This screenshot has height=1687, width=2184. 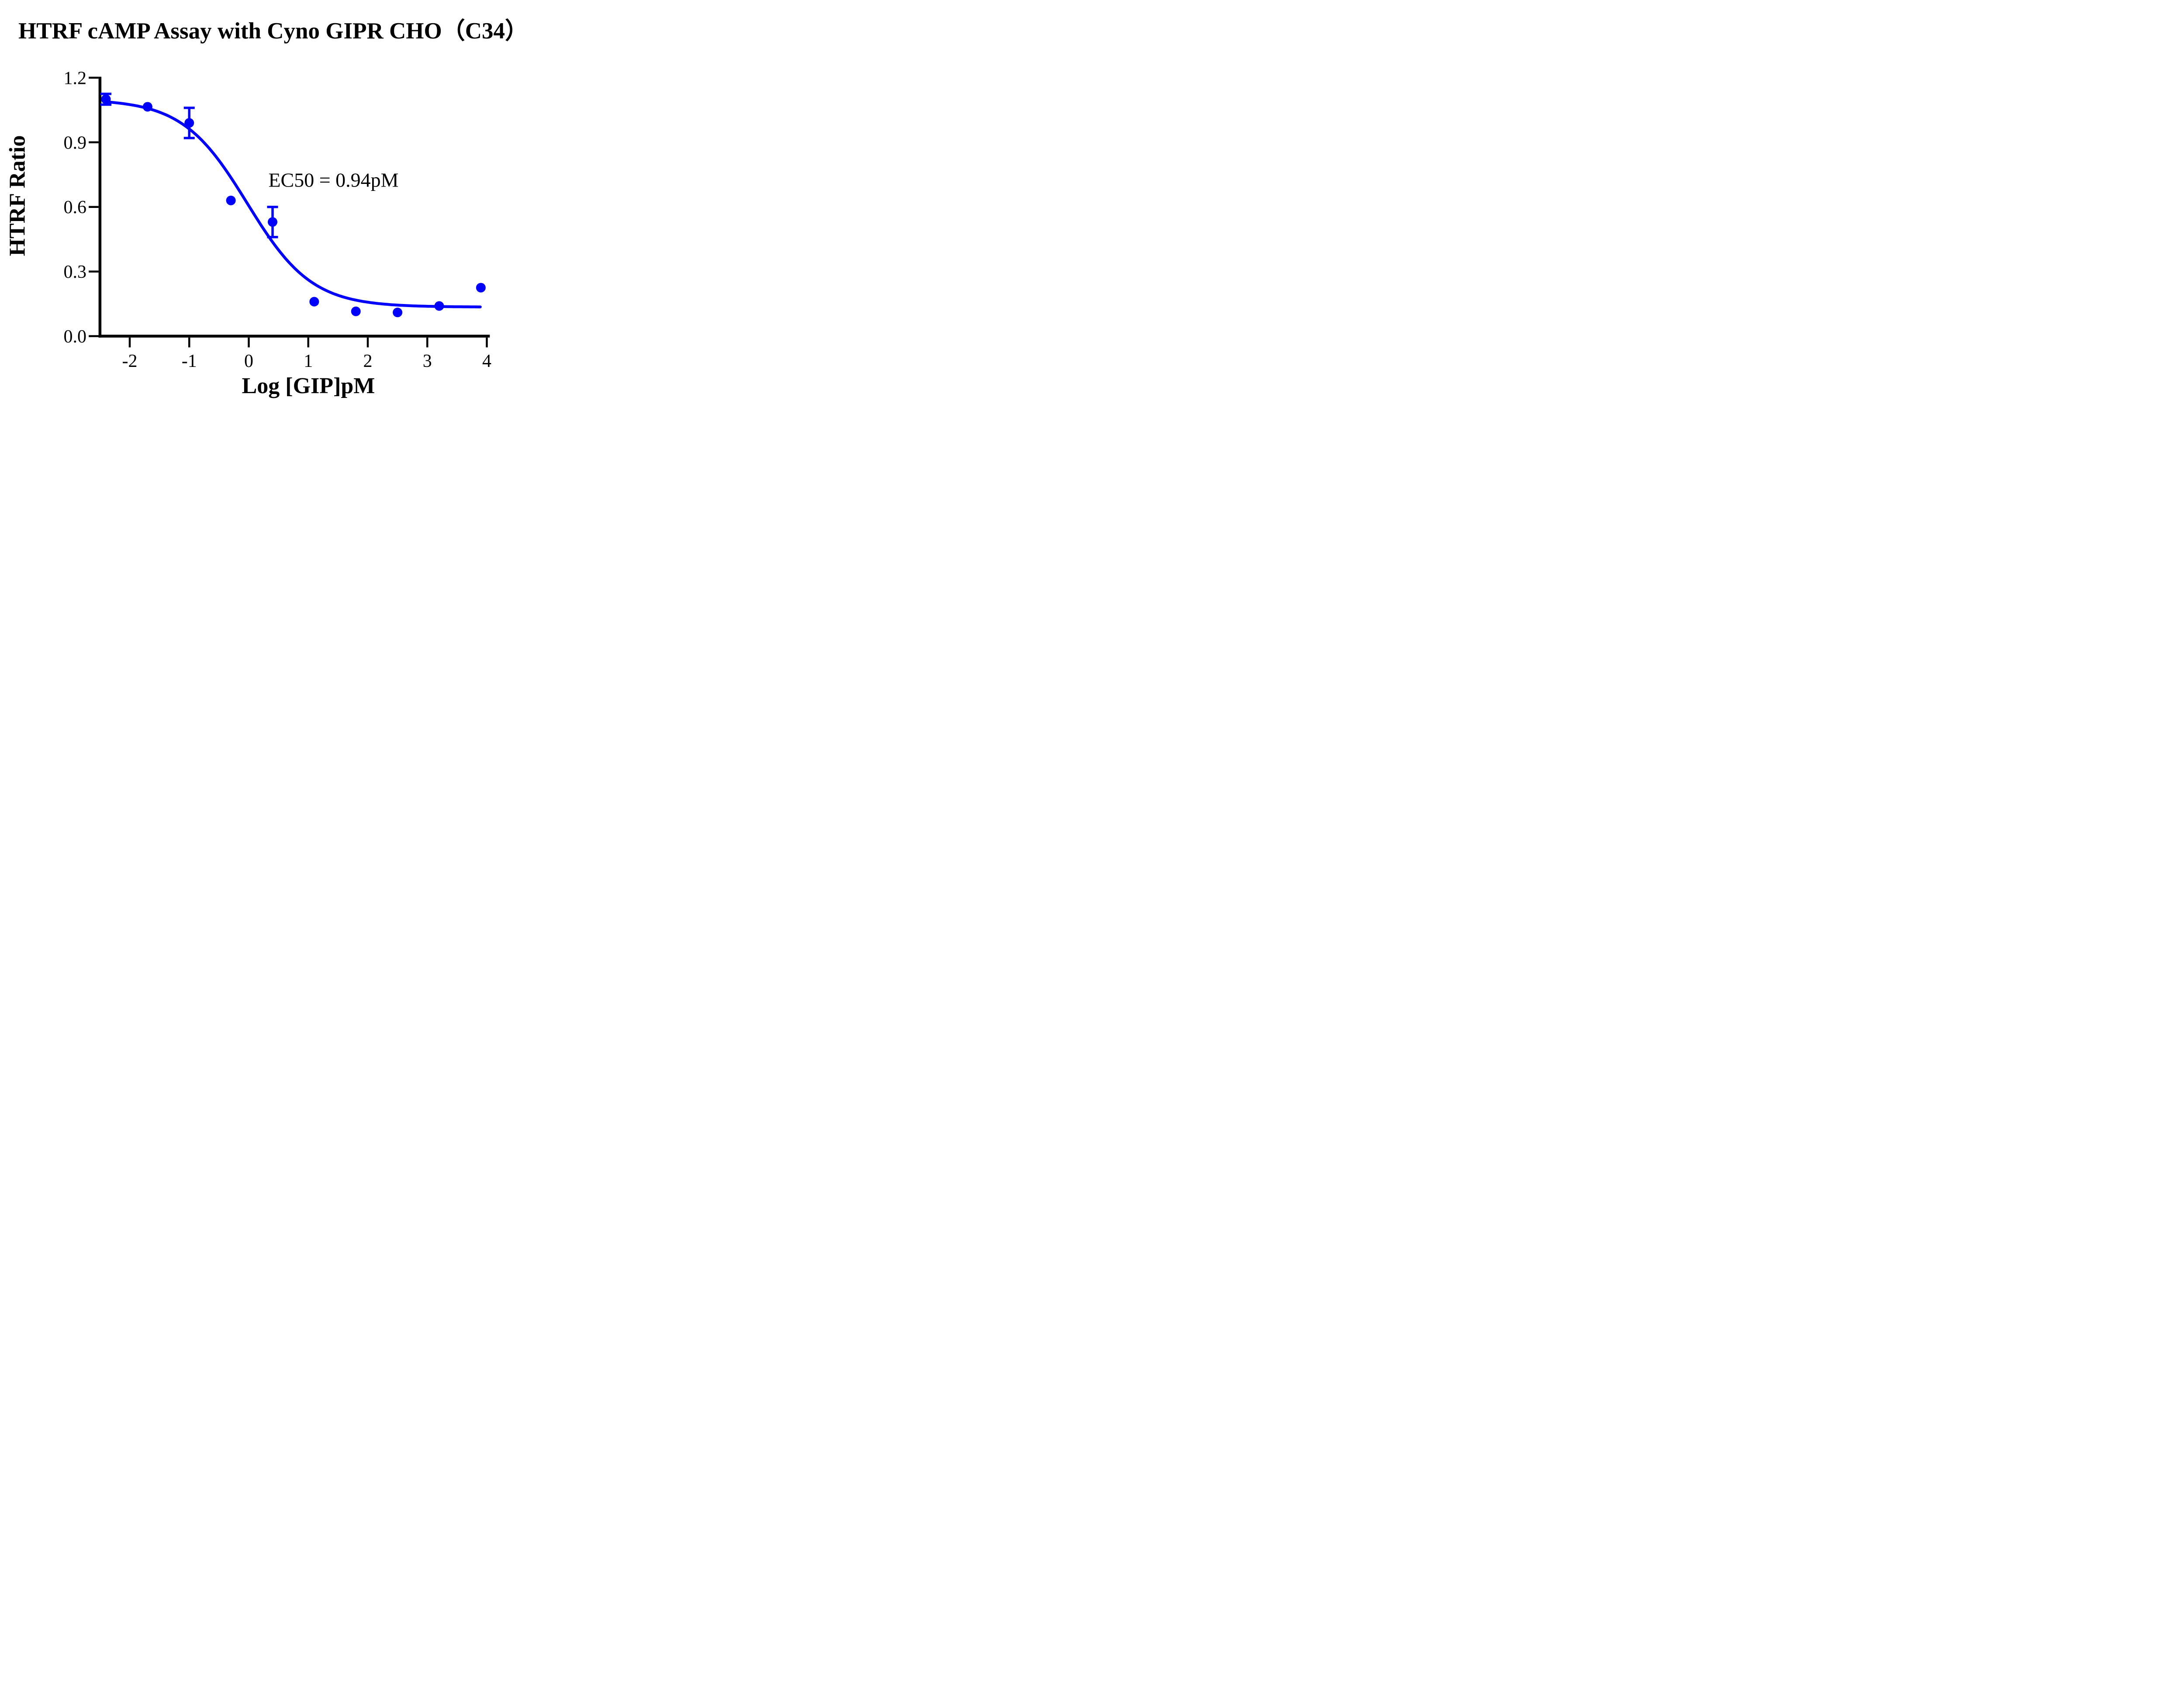 I want to click on x-tick-label: -2, so click(x=130, y=361).